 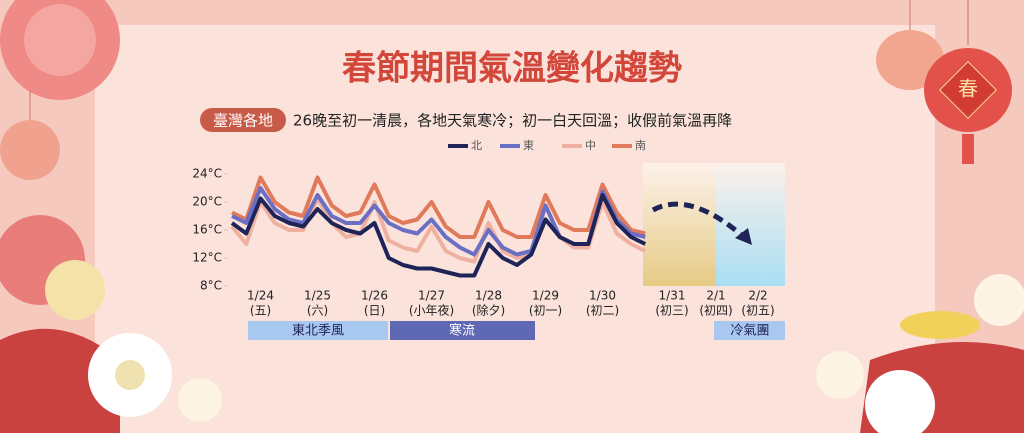 I want to click on forecast-sub: (初四), so click(x=715, y=311).